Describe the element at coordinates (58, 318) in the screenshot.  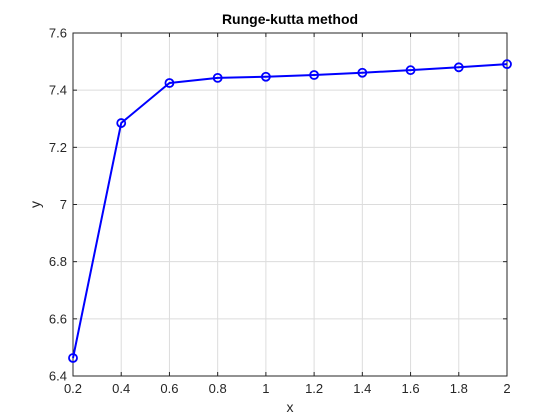
I see `y-tick-label: 6.6` at that location.